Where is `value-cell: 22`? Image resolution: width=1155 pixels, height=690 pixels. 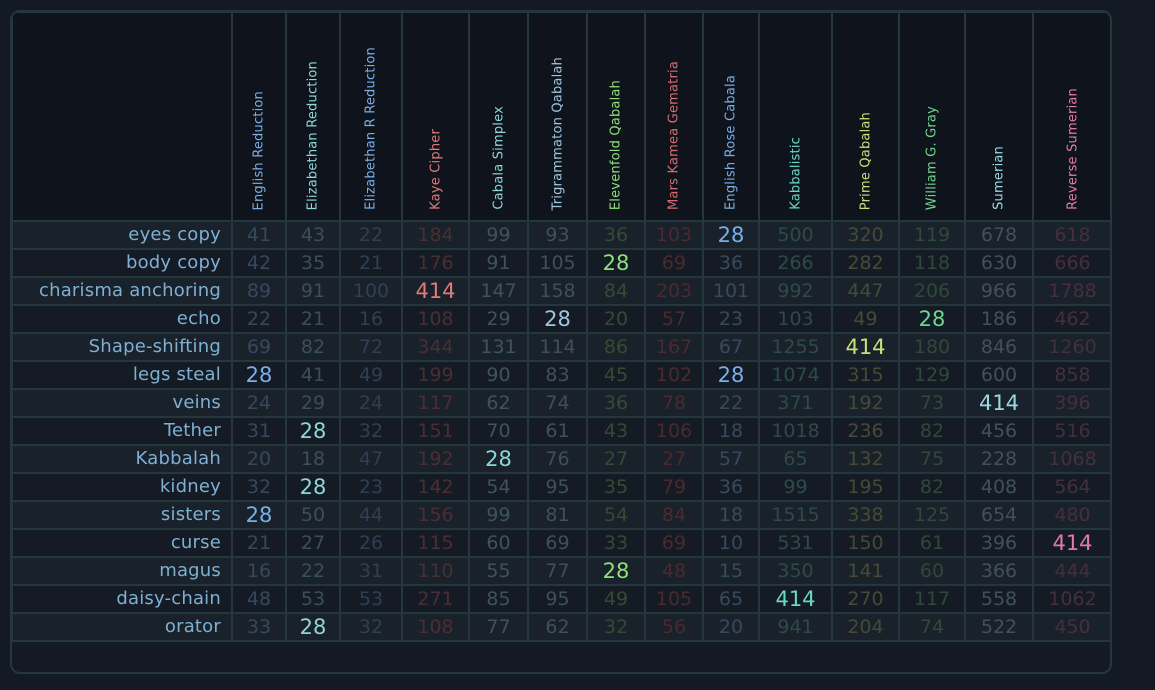
value-cell: 22 is located at coordinates (259, 319).